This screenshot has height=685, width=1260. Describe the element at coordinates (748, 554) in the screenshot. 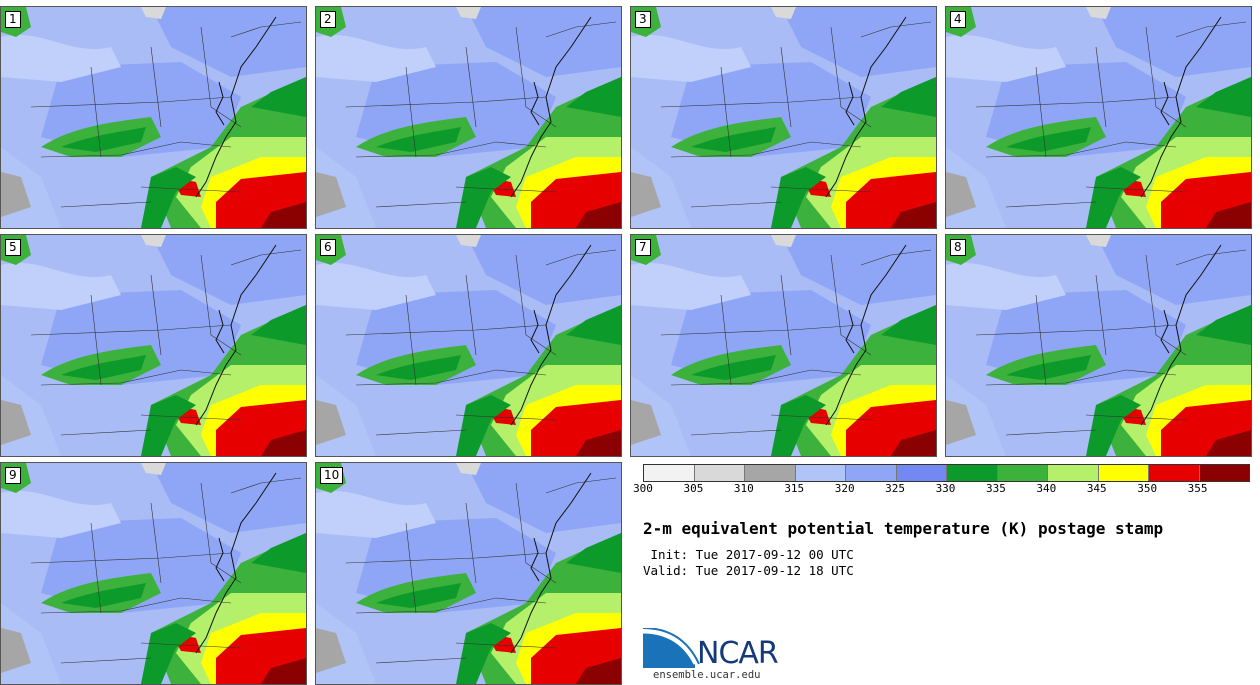

I see `init-time: Init: Tue 2017-09-12 00 UTC` at that location.